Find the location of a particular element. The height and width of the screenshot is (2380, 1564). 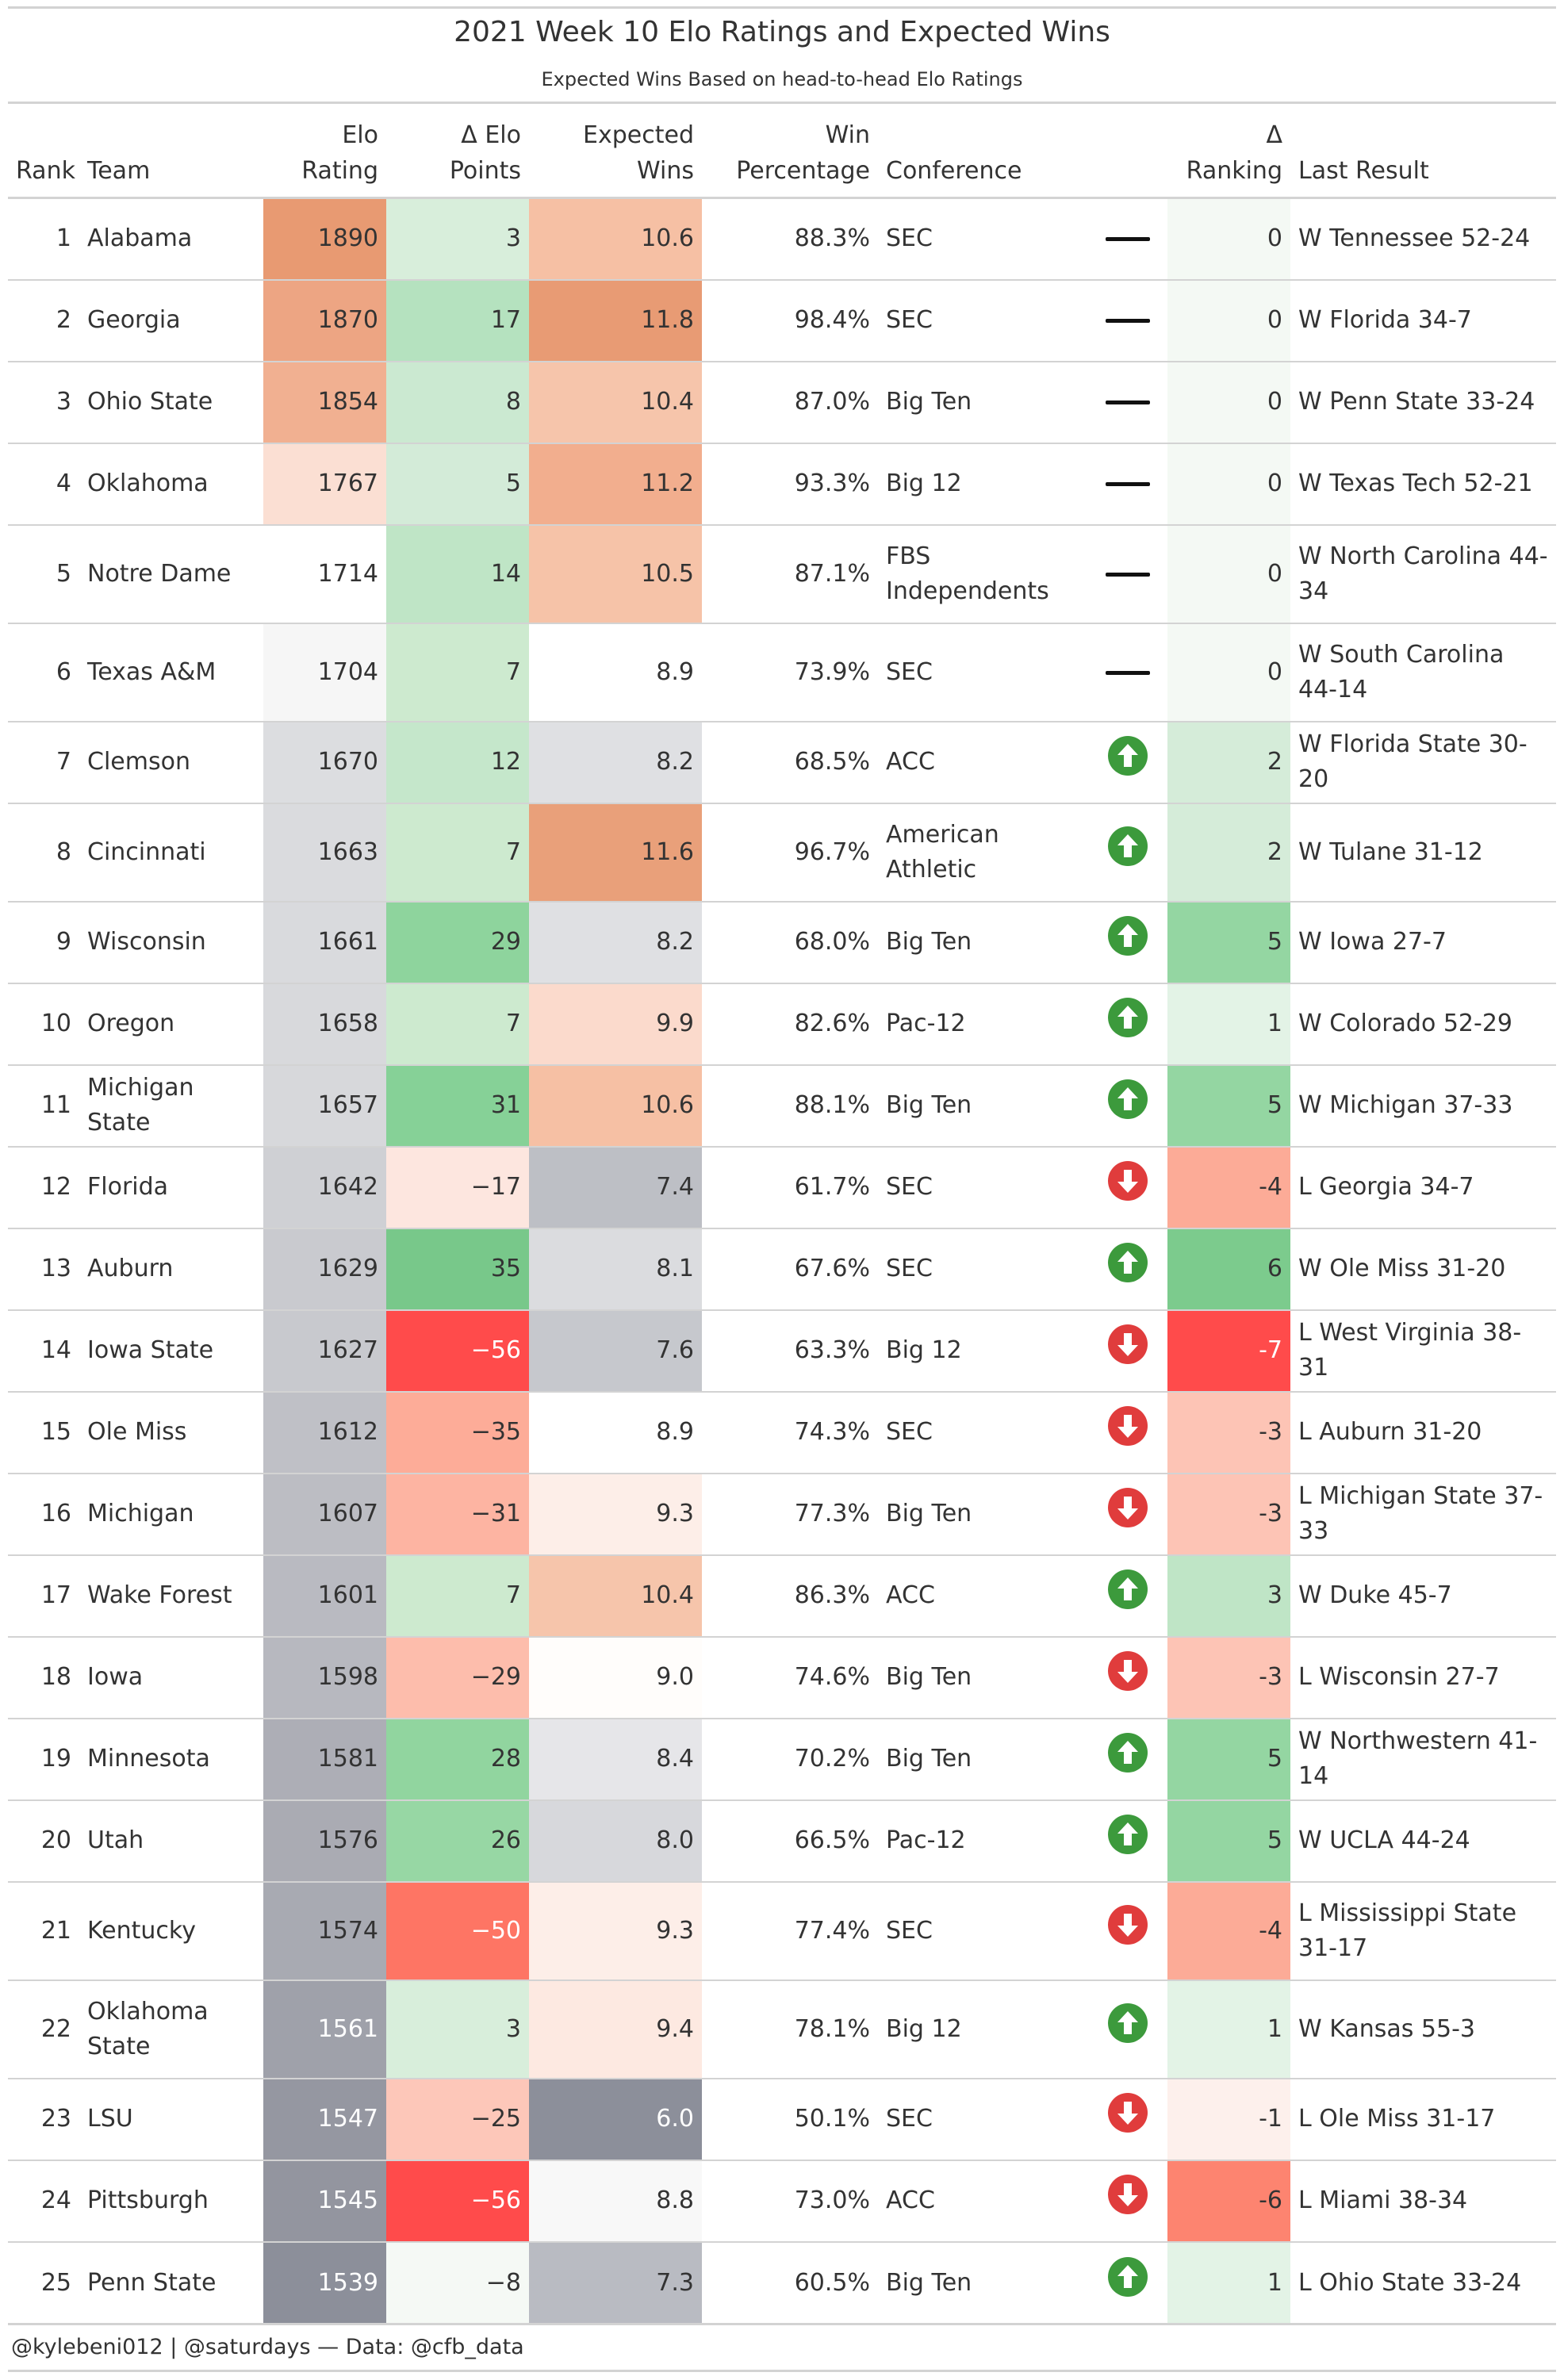

win-pct-cell: 88.3% is located at coordinates (790, 238).